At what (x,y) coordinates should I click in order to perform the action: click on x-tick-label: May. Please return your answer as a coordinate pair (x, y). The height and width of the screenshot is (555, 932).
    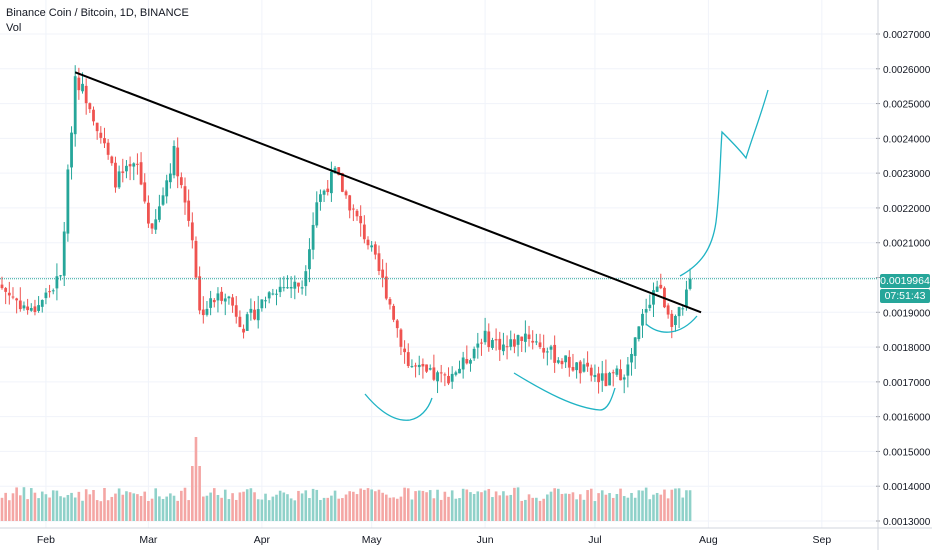
    Looking at the image, I should click on (372, 540).